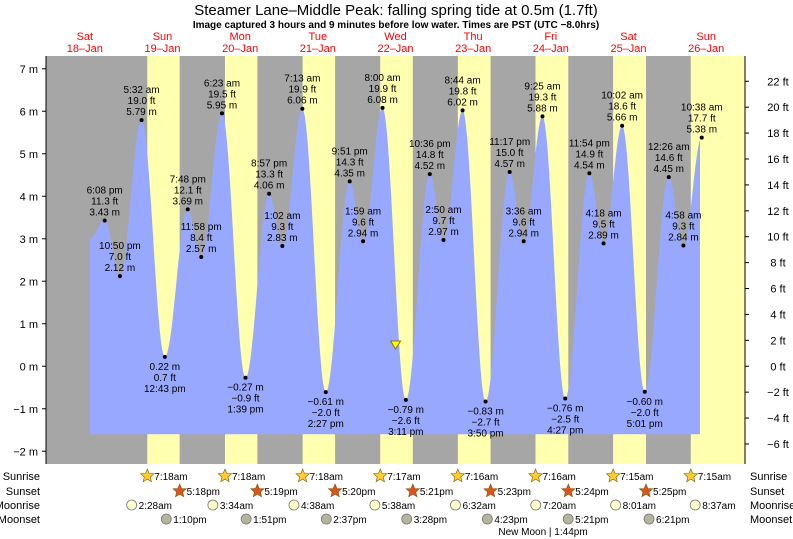 This screenshot has width=793, height=539. Describe the element at coordinates (568, 490) in the screenshot. I see `sunset-icon` at that location.